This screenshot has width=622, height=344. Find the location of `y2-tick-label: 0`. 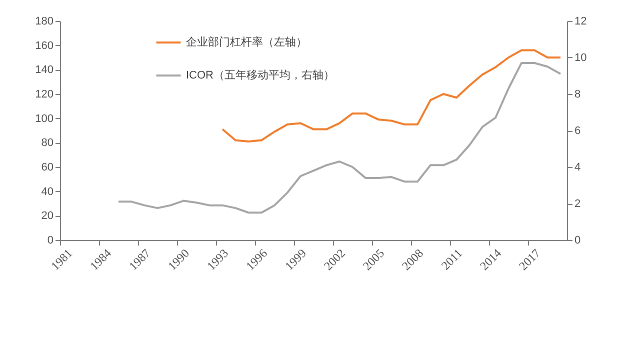

y2-tick-label: 0 is located at coordinates (577, 240).